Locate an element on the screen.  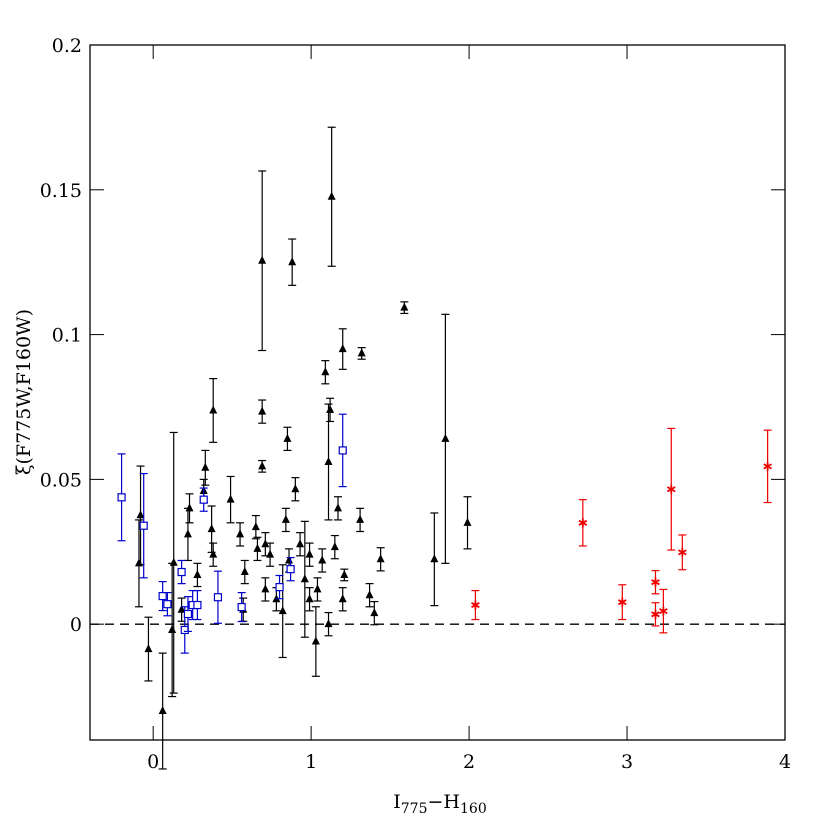
x-tick-label: 2 is located at coordinates (469, 762).